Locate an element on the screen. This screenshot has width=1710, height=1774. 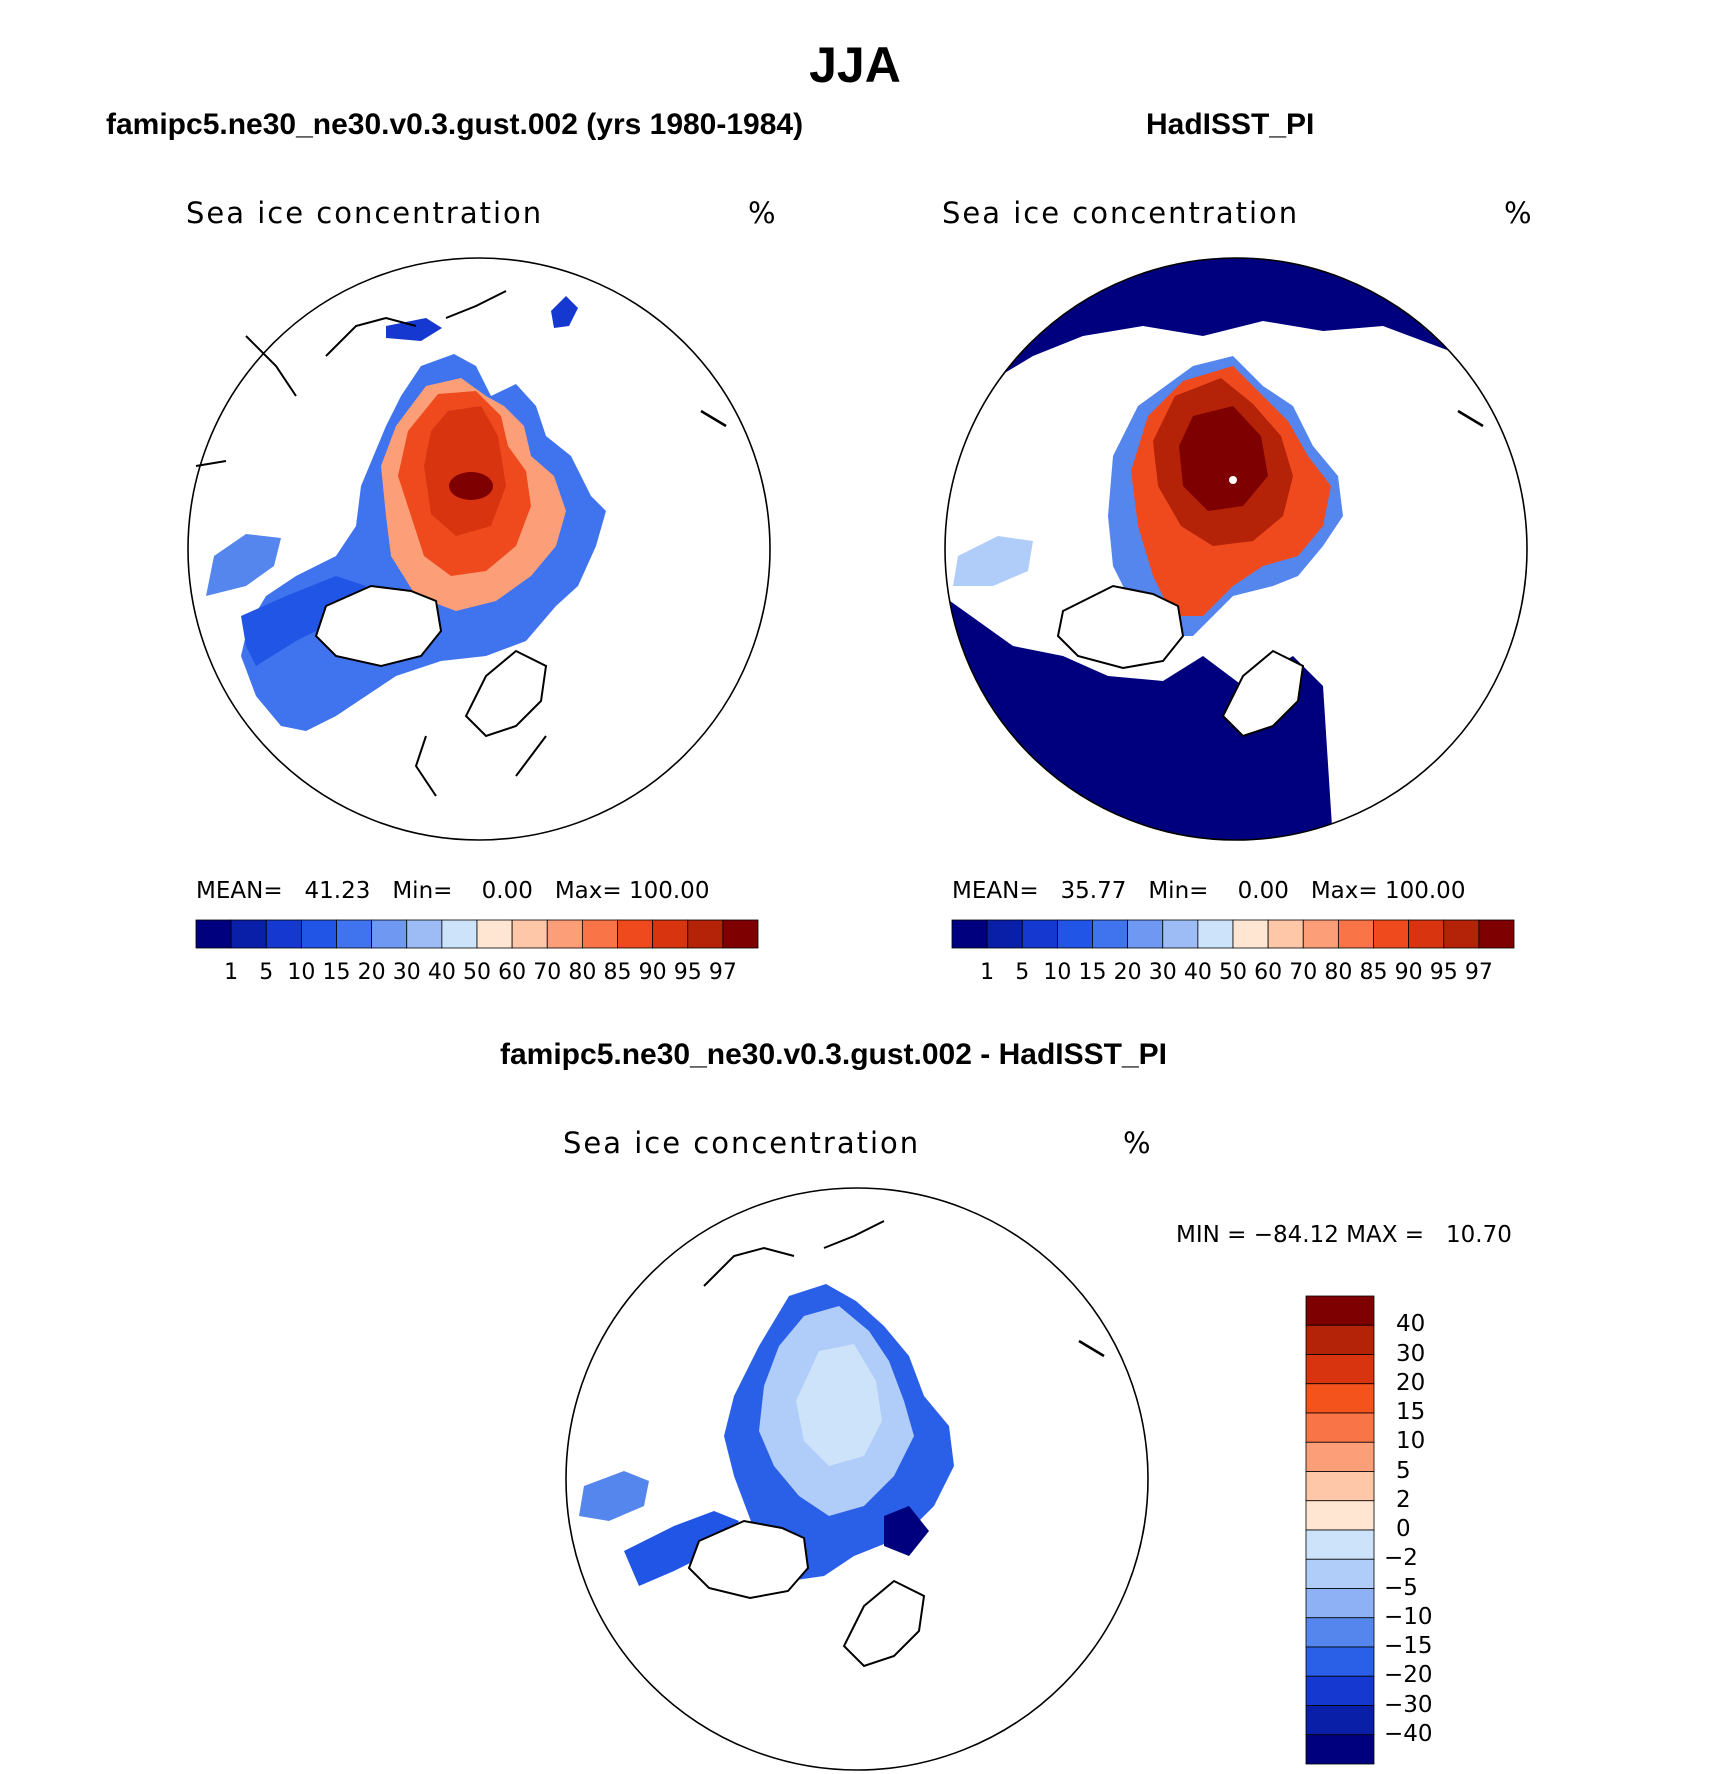
panel-3-ice-pale is located at coordinates (839, 1405).